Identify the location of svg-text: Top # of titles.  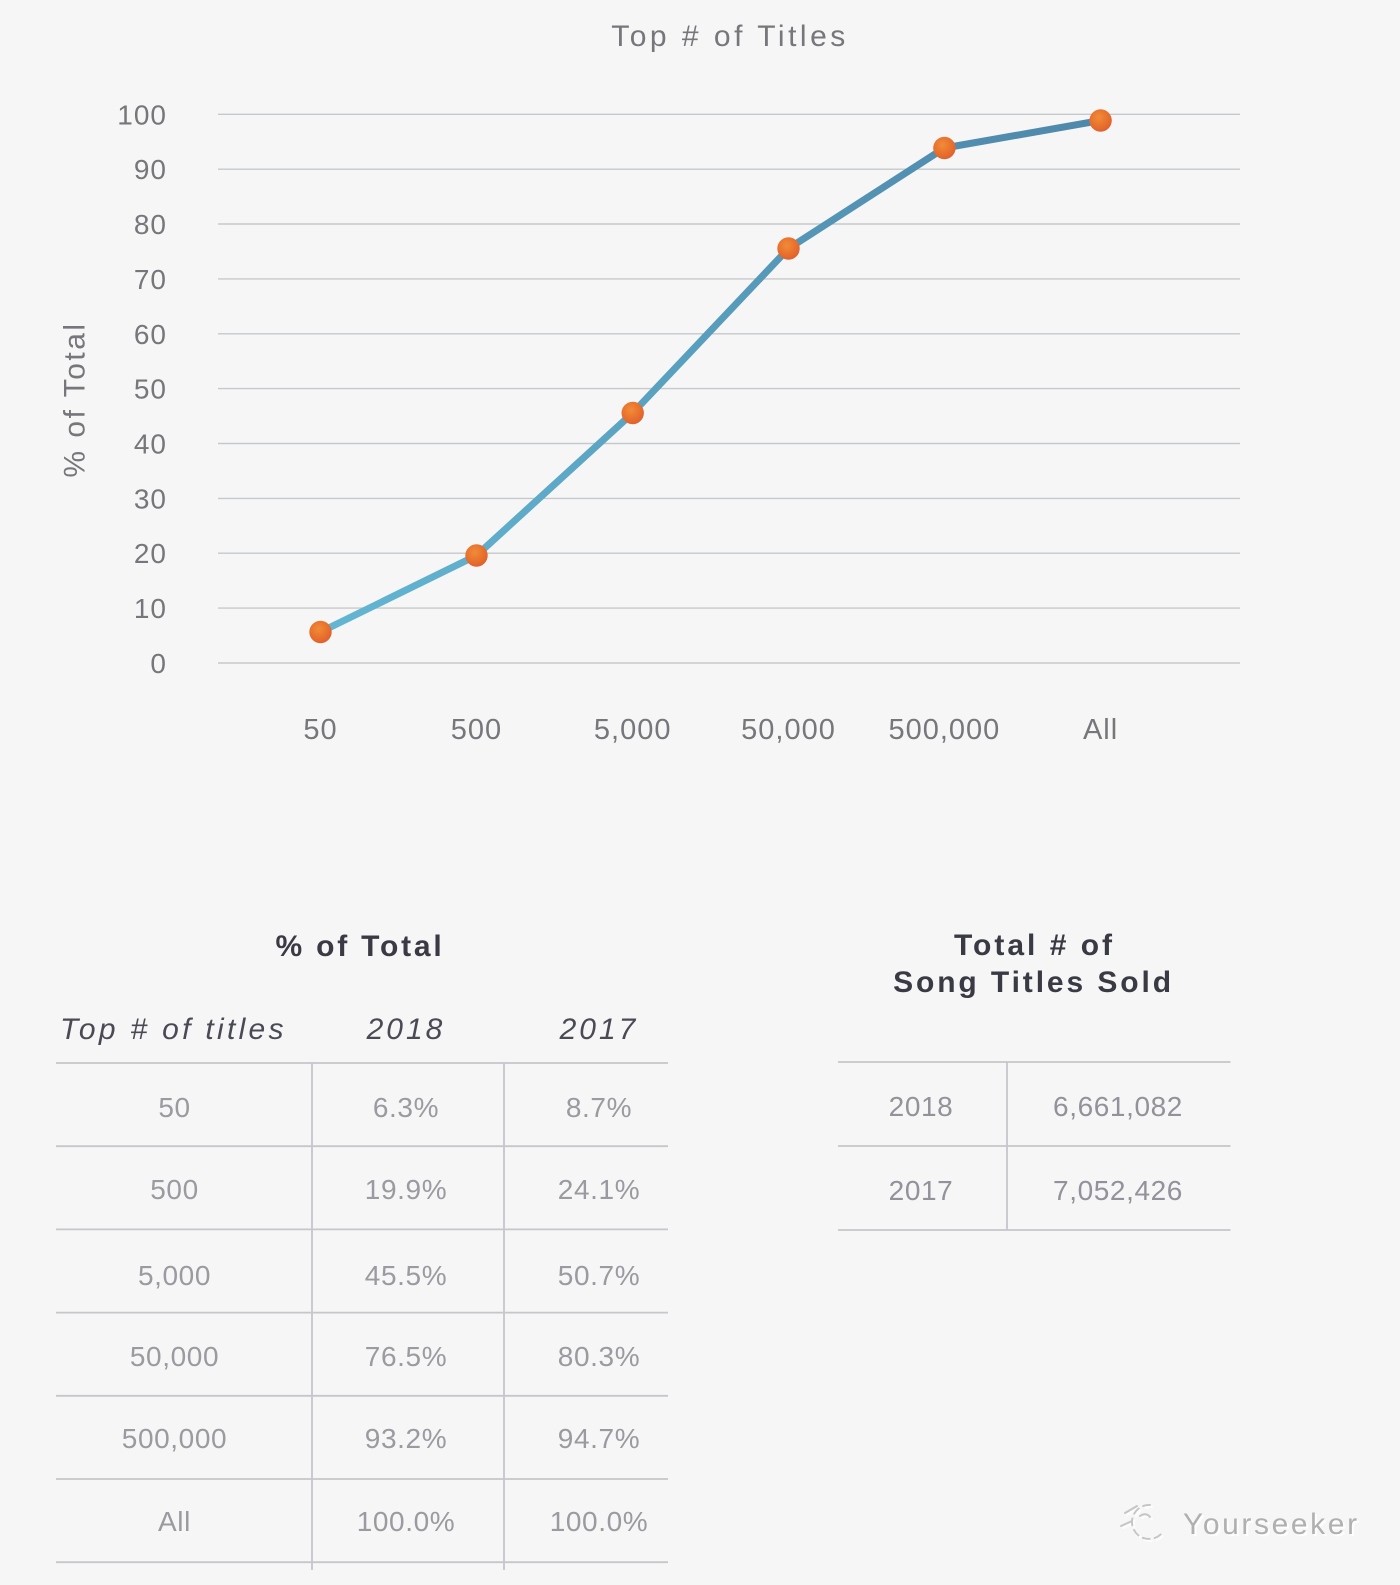
(173, 1029).